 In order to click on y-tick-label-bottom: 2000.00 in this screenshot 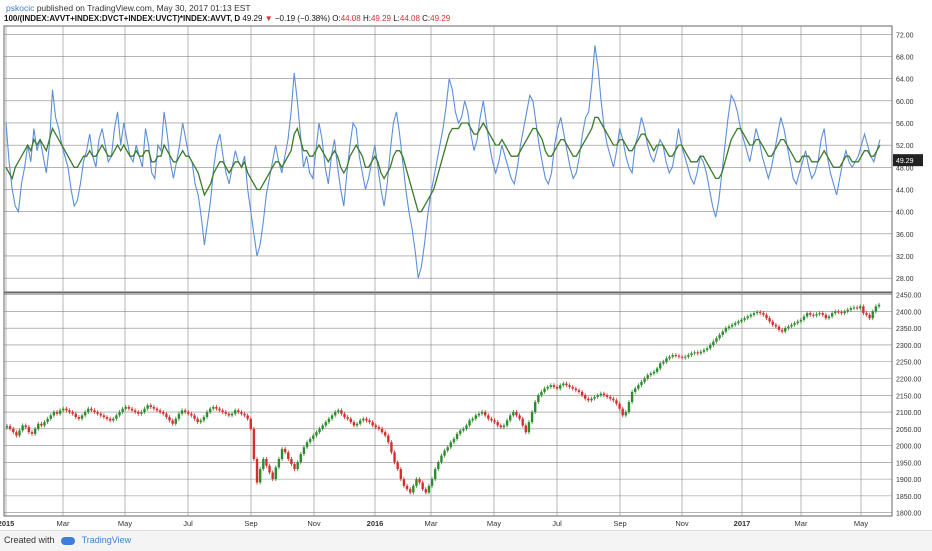, I will do `click(908, 447)`.